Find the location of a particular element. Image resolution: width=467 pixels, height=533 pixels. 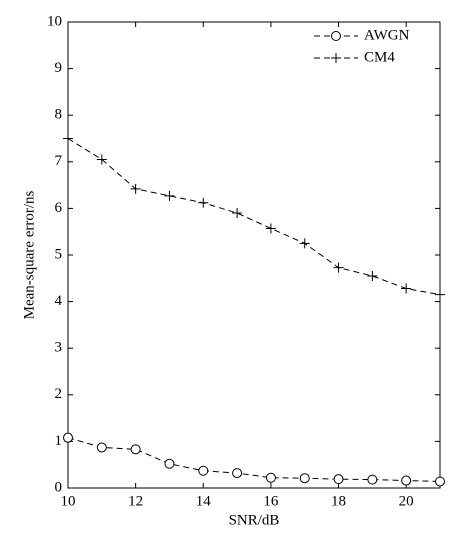

series-line is located at coordinates (254, 459).